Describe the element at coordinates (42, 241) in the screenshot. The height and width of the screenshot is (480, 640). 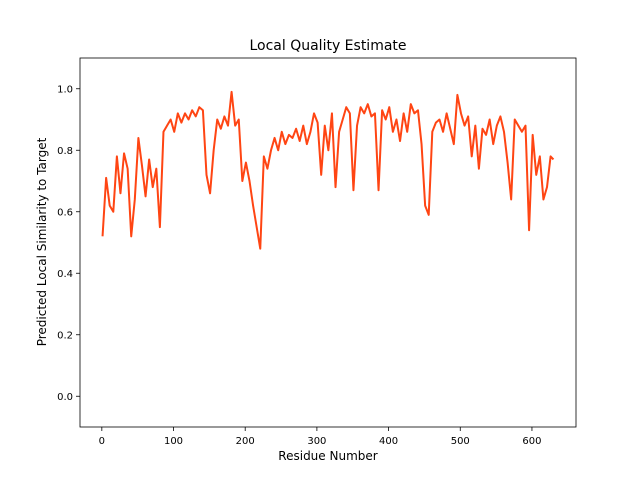
I see `y-axis-label: Predicted Local Similarity to Target` at that location.